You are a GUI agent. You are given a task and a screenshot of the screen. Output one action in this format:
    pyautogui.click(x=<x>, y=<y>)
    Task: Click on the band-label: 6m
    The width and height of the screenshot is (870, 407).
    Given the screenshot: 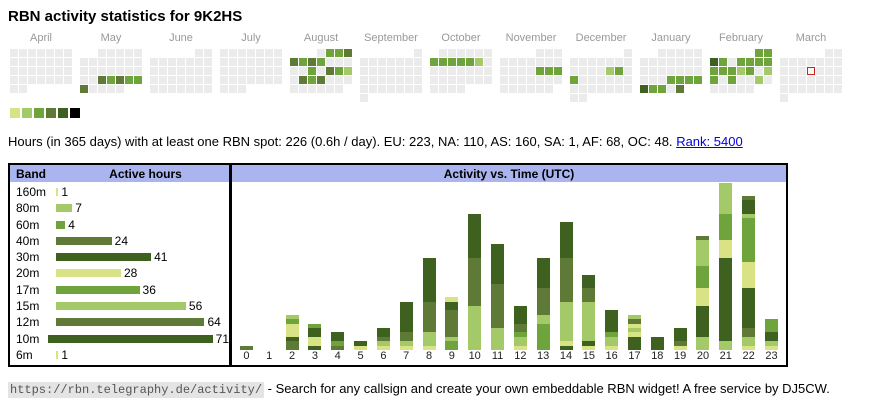 What is the action you would take?
    pyautogui.click(x=24, y=354)
    